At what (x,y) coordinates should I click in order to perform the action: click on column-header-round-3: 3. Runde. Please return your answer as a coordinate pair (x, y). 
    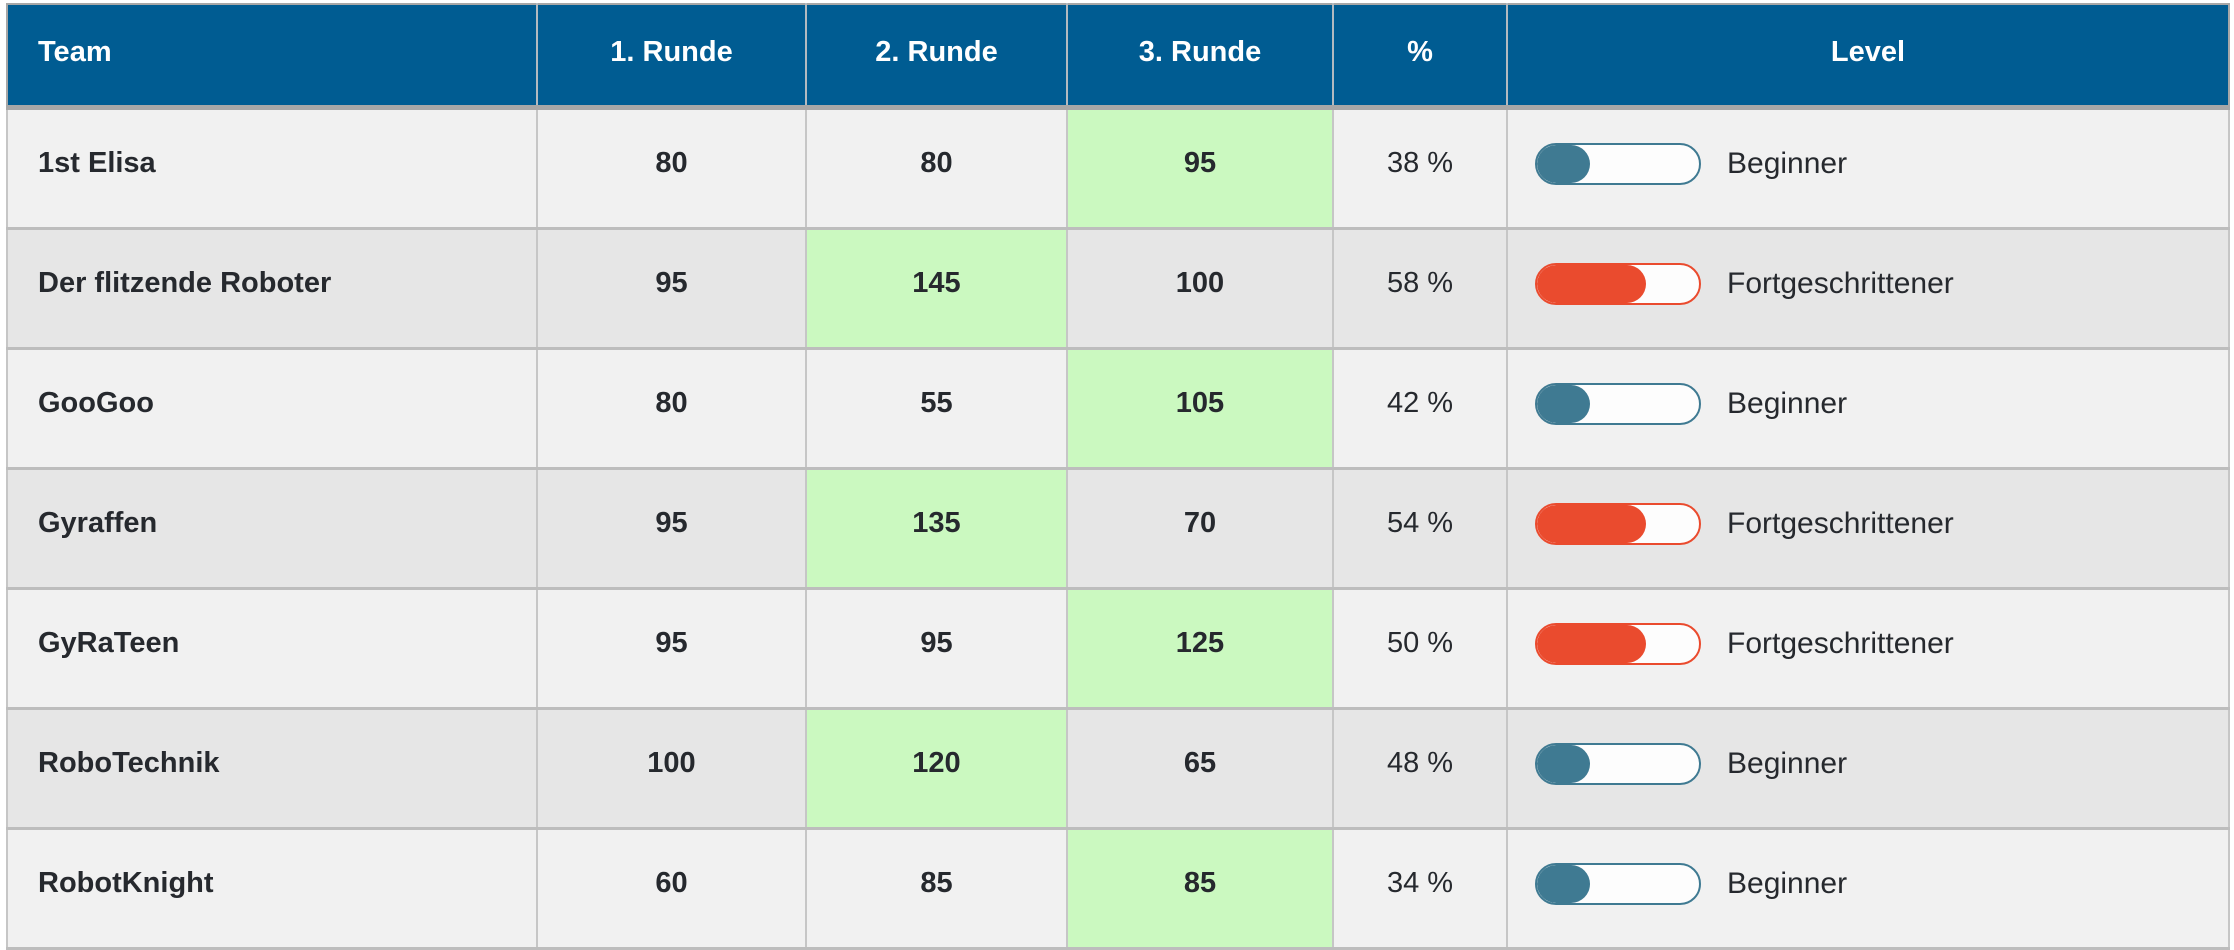
    Looking at the image, I should click on (1199, 57).